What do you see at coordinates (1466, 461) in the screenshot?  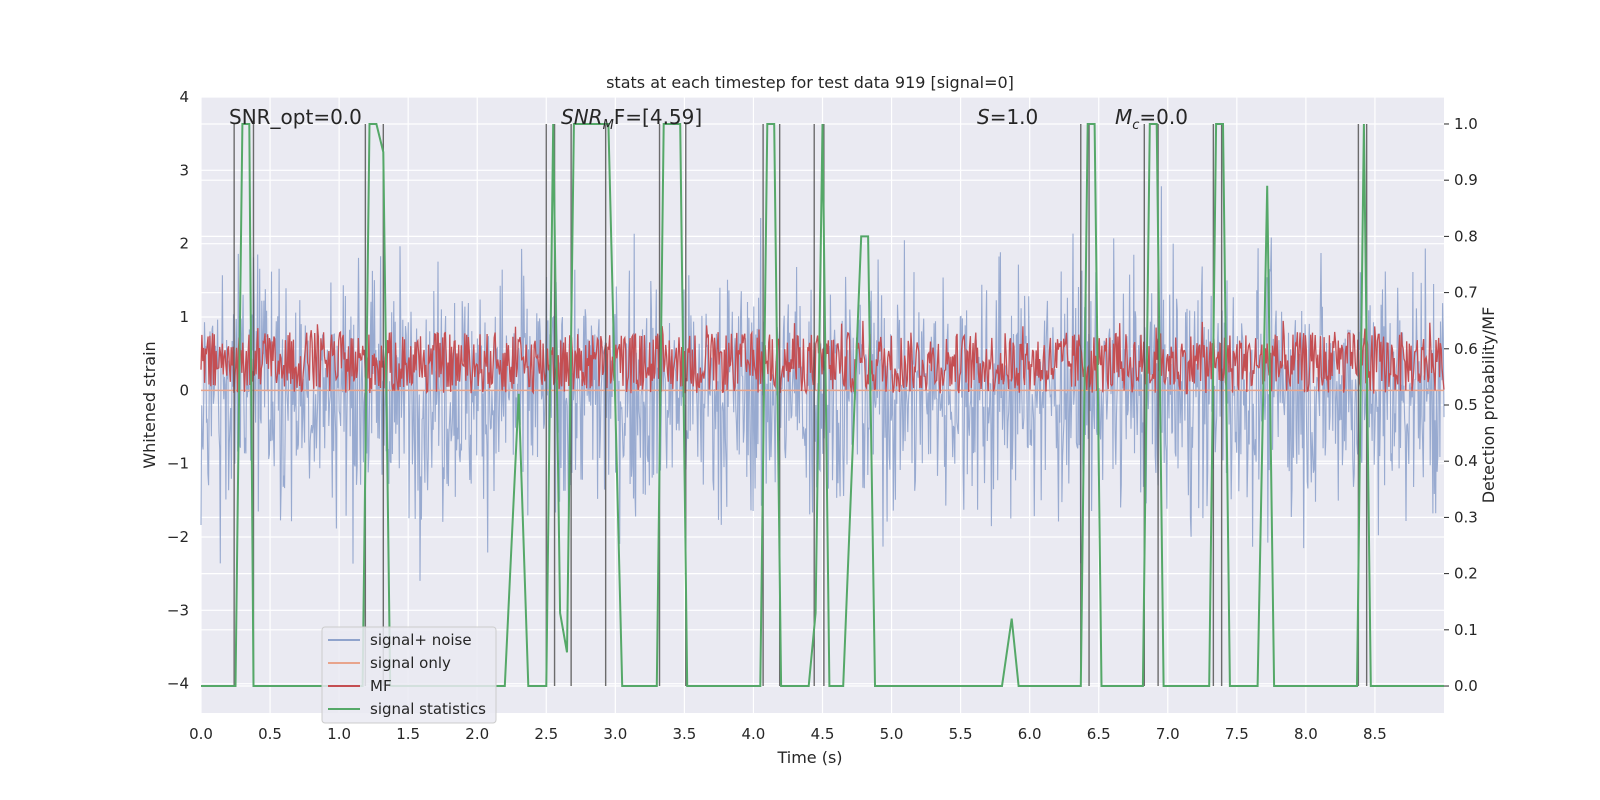 I see `y-right-tick-label: 0.4` at bounding box center [1466, 461].